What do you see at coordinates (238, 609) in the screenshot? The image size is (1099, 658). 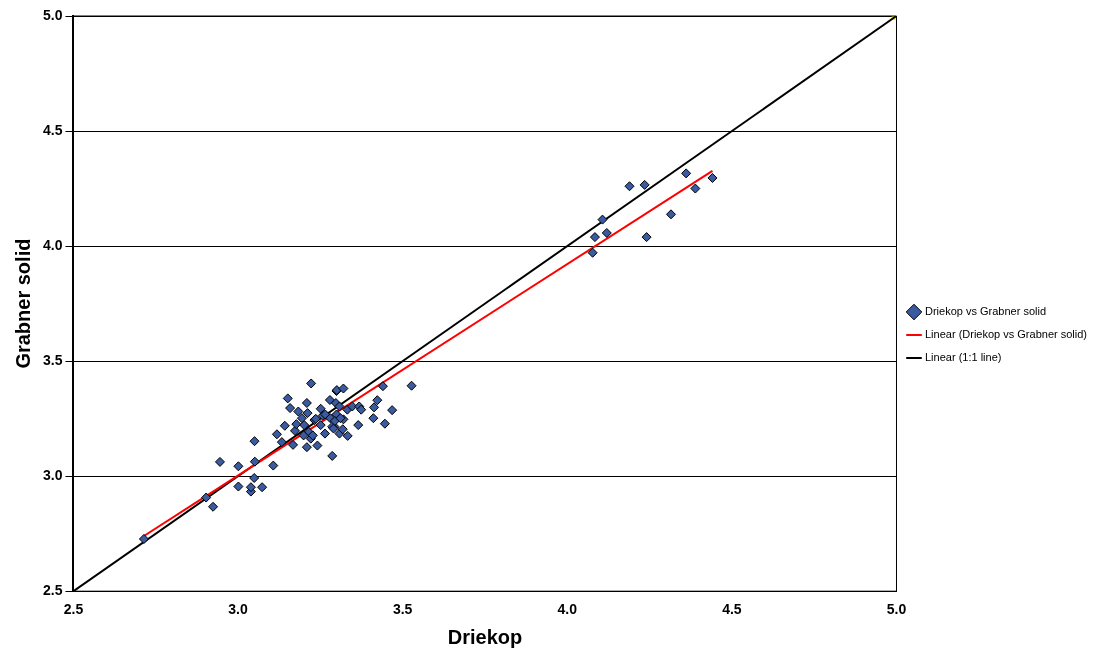 I see `x-tick-label: 3.0` at bounding box center [238, 609].